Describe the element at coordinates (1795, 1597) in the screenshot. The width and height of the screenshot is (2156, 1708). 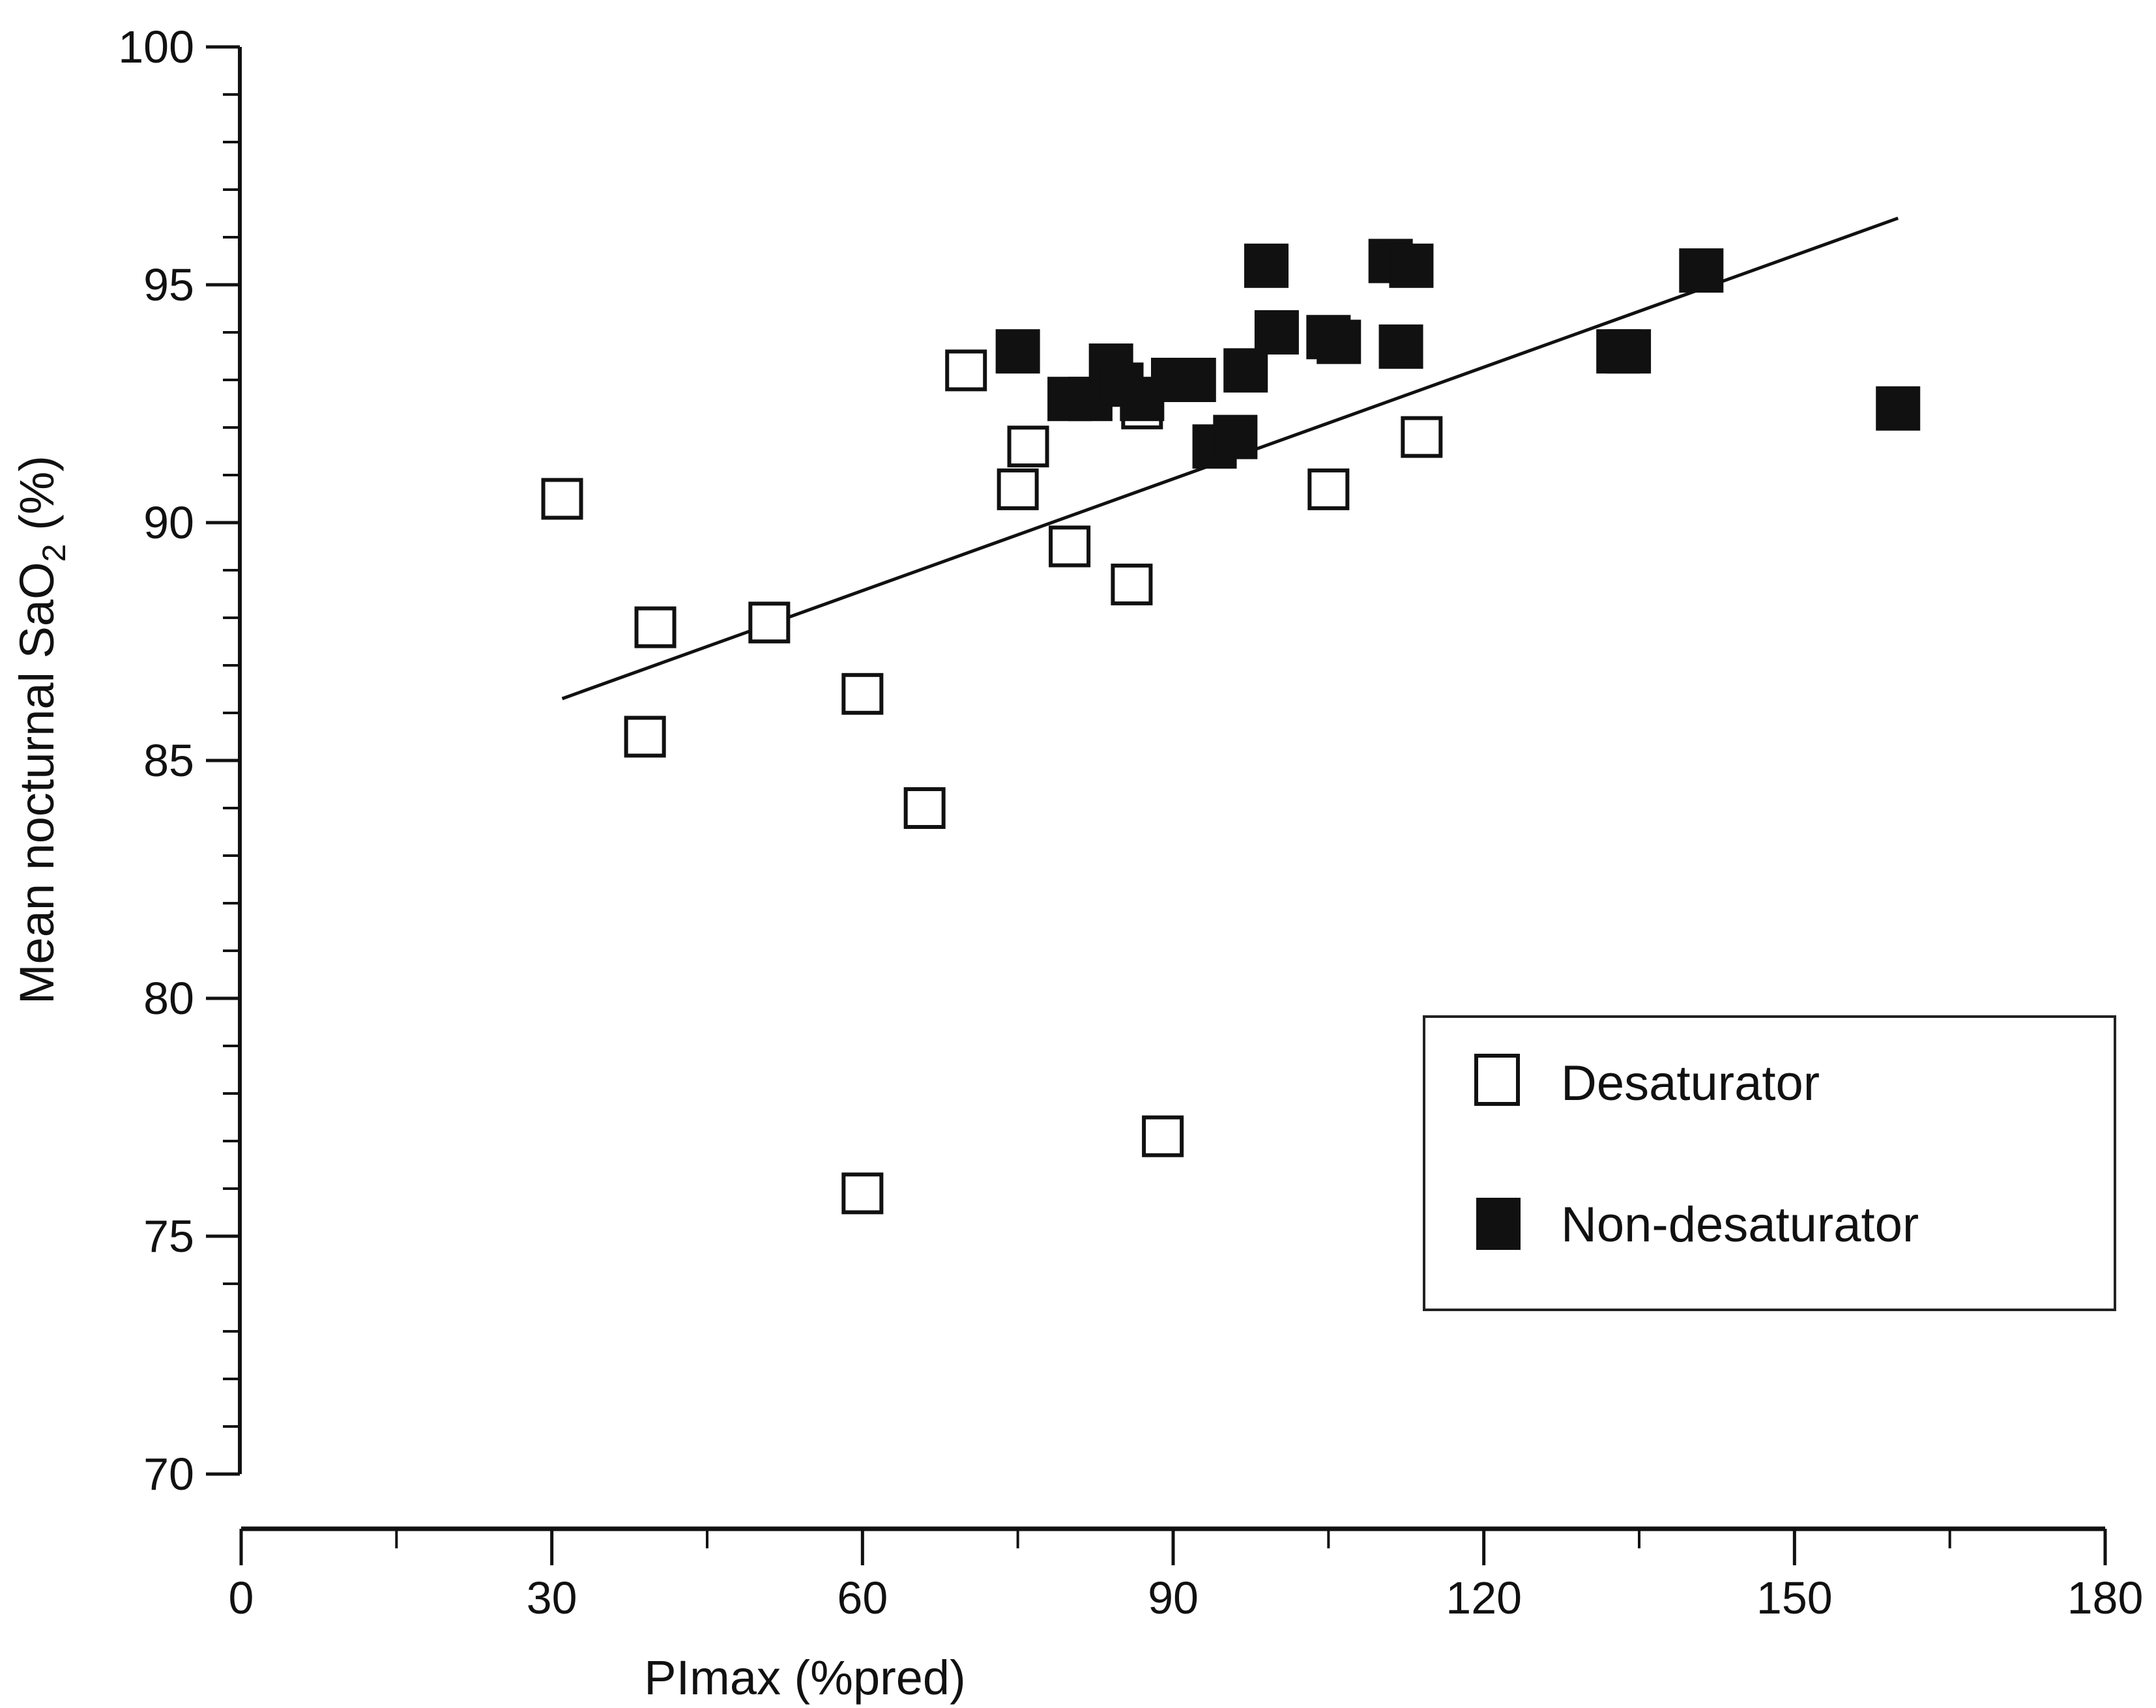
I see `x-tick-label: 150` at that location.